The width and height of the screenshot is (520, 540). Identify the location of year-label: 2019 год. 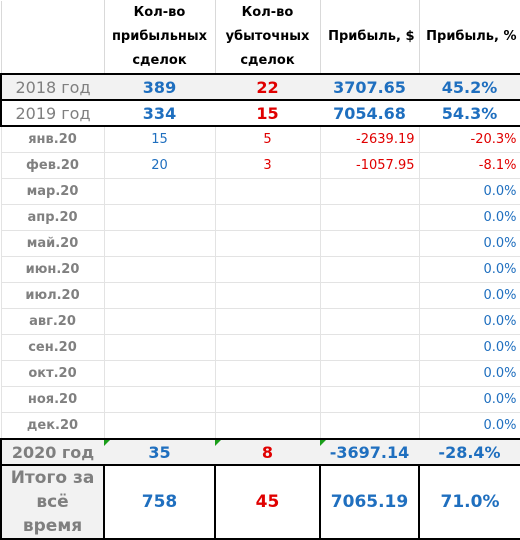
(52, 113).